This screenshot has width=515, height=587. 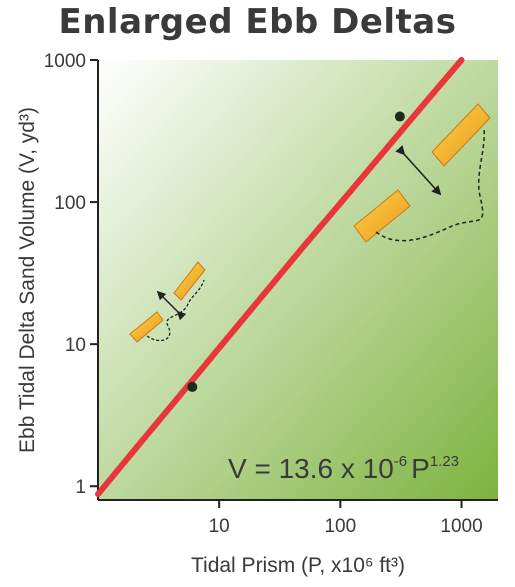 What do you see at coordinates (340, 526) in the screenshot?
I see `x-tick-label: 100` at bounding box center [340, 526].